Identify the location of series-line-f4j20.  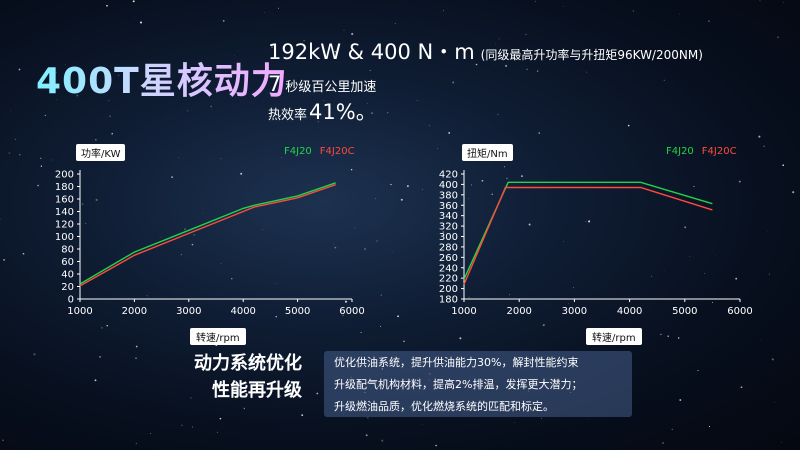
(207, 233).